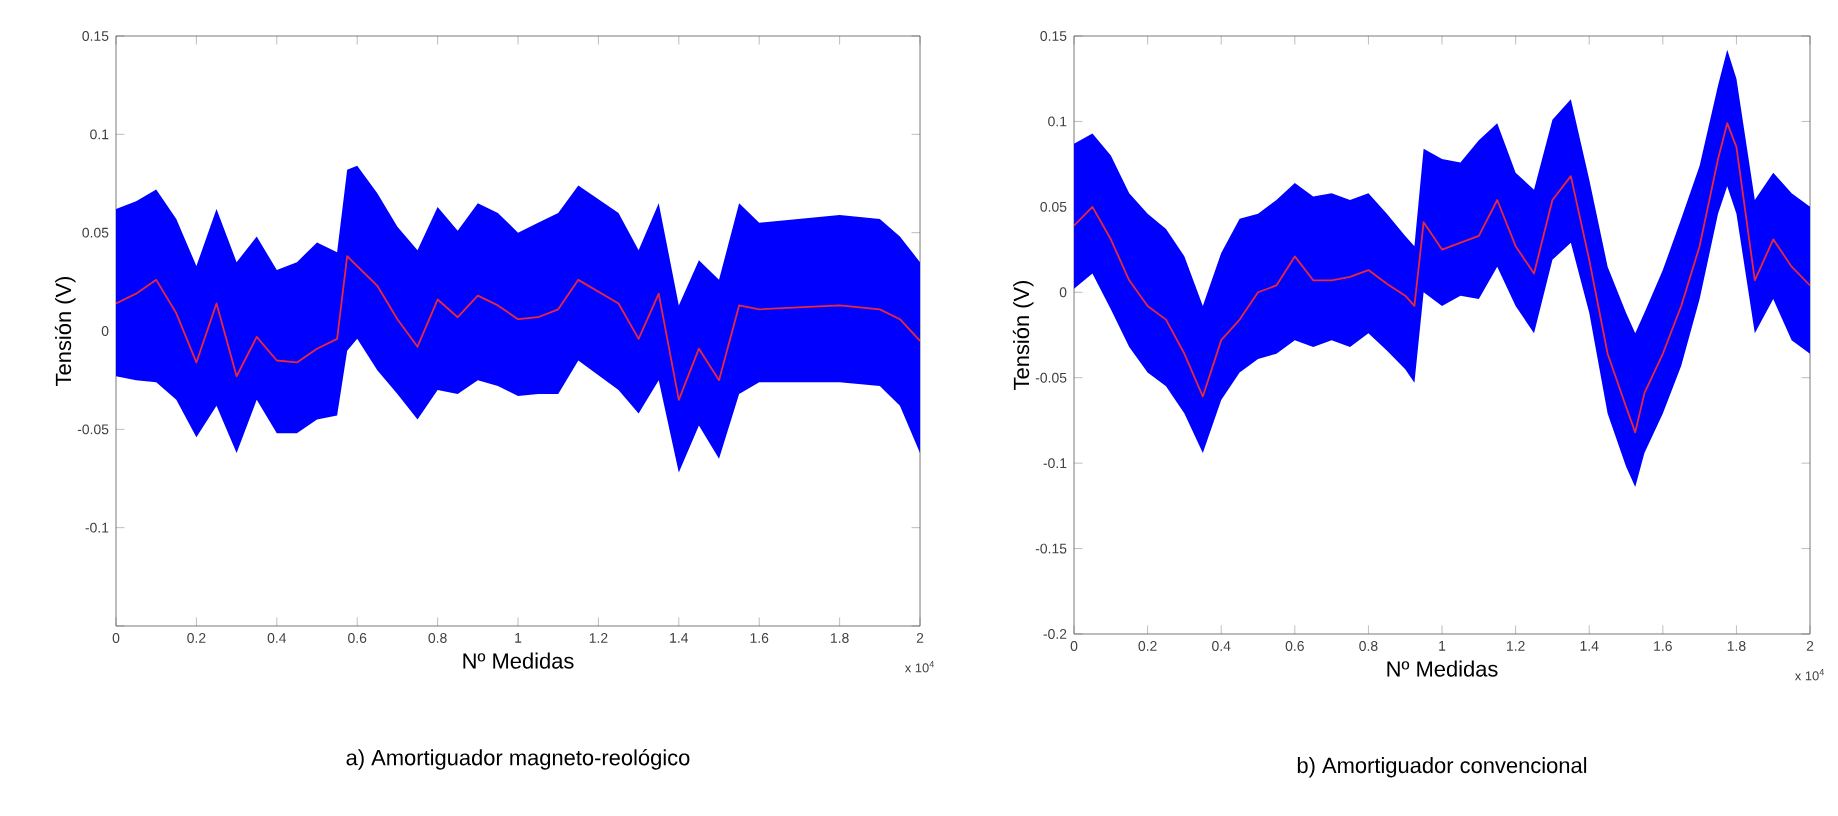 The height and width of the screenshot is (816, 1838). What do you see at coordinates (1442, 767) in the screenshot?
I see `text: b) Amortiguador convencional` at bounding box center [1442, 767].